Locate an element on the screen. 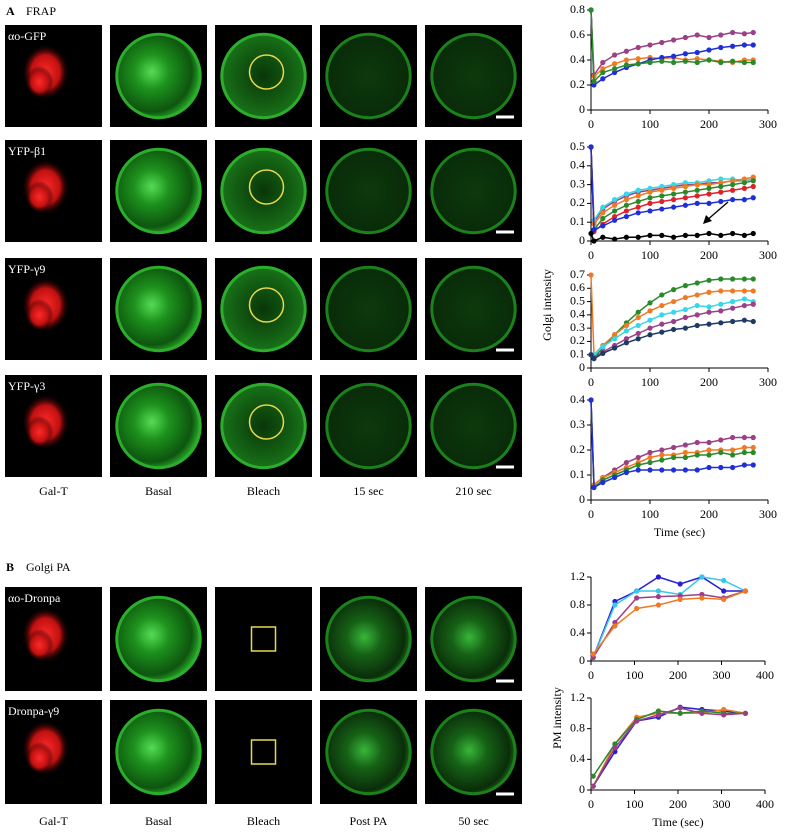 The width and height of the screenshot is (800, 835). row-label: YFP-β1 is located at coordinates (27, 151).